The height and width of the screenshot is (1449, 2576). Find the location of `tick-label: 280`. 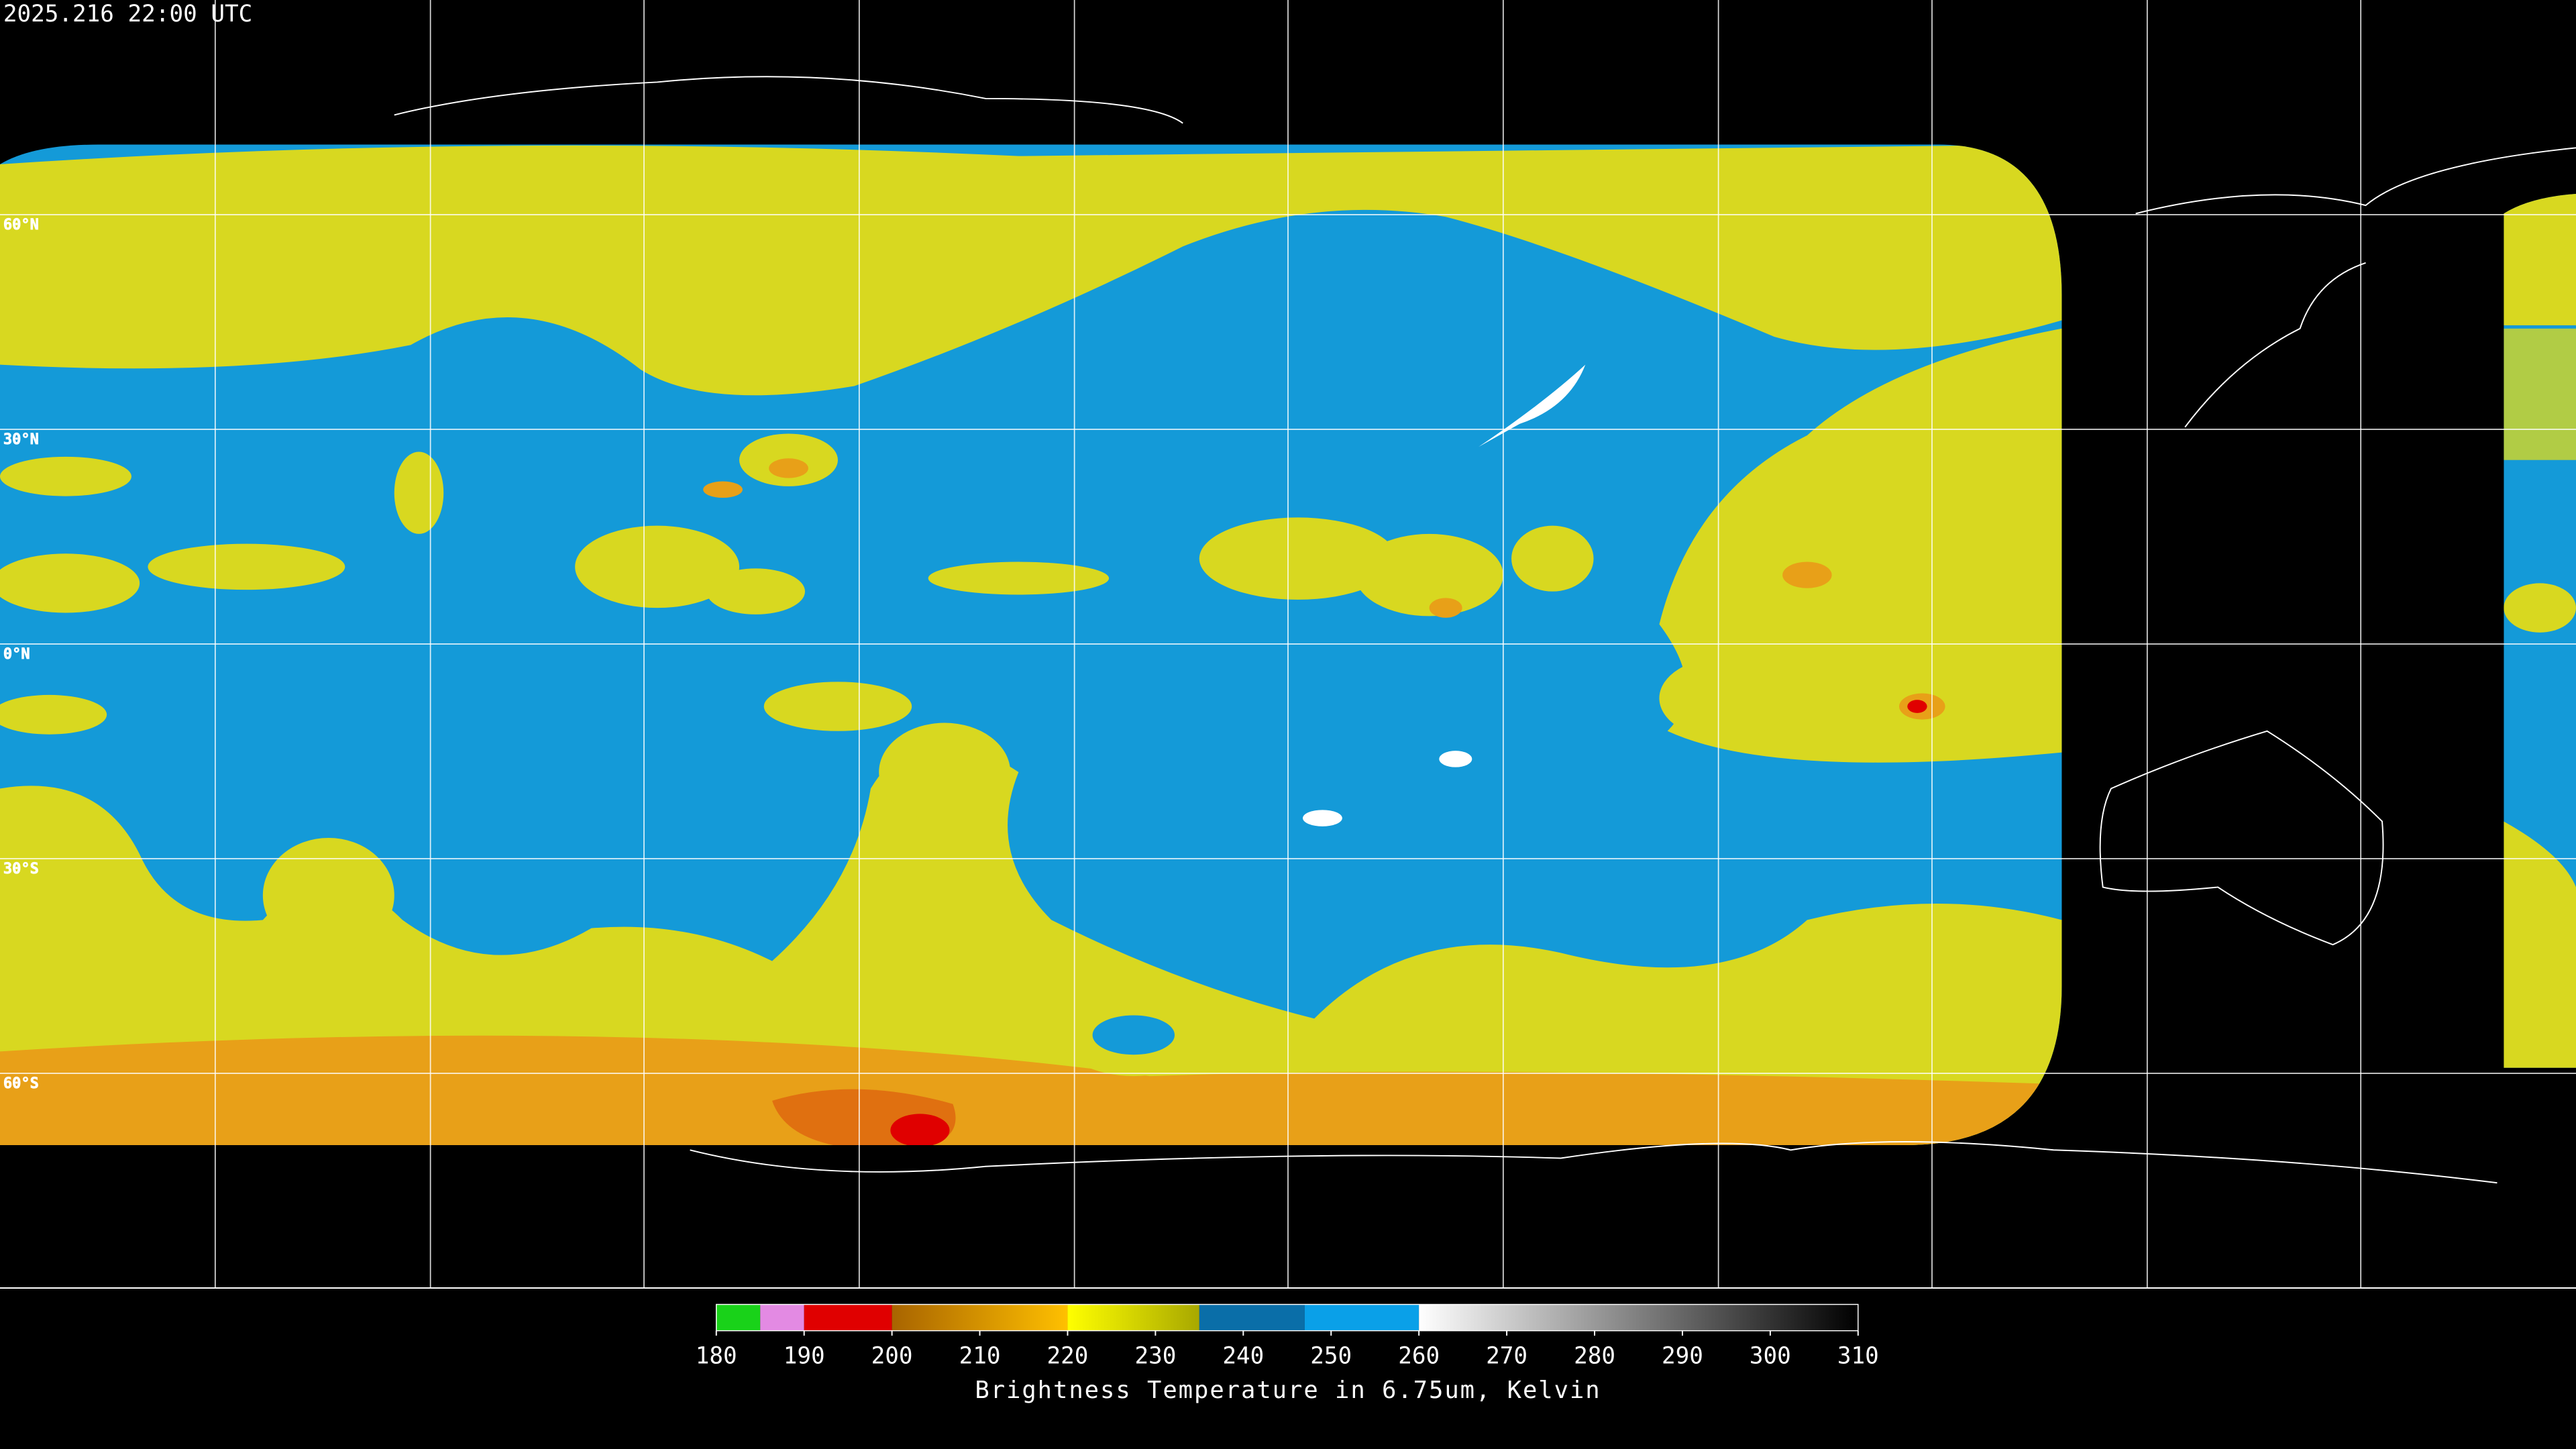

tick-label: 280 is located at coordinates (1594, 1356).